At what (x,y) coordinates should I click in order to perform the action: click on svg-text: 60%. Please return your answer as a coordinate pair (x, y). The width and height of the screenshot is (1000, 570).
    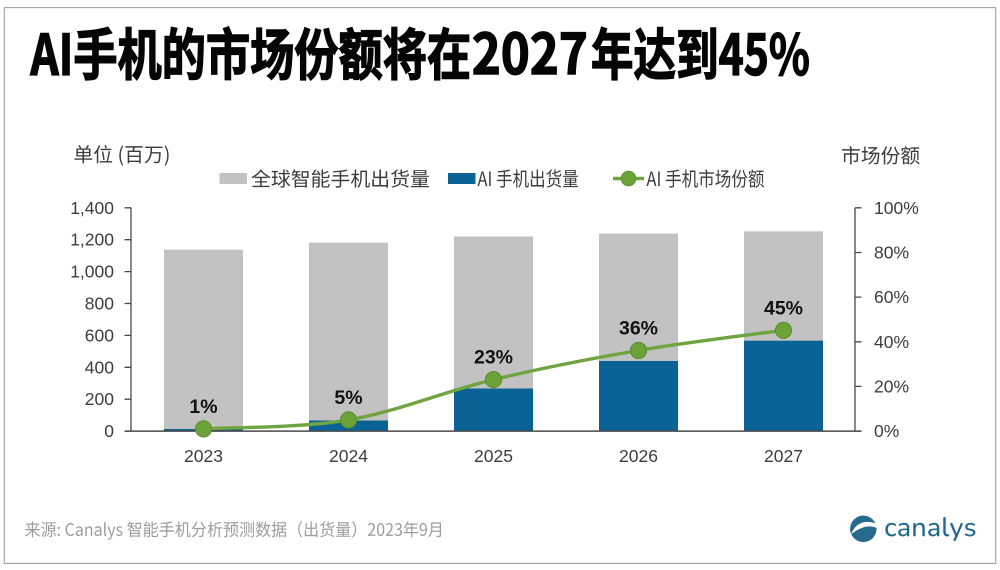
    Looking at the image, I should click on (891, 297).